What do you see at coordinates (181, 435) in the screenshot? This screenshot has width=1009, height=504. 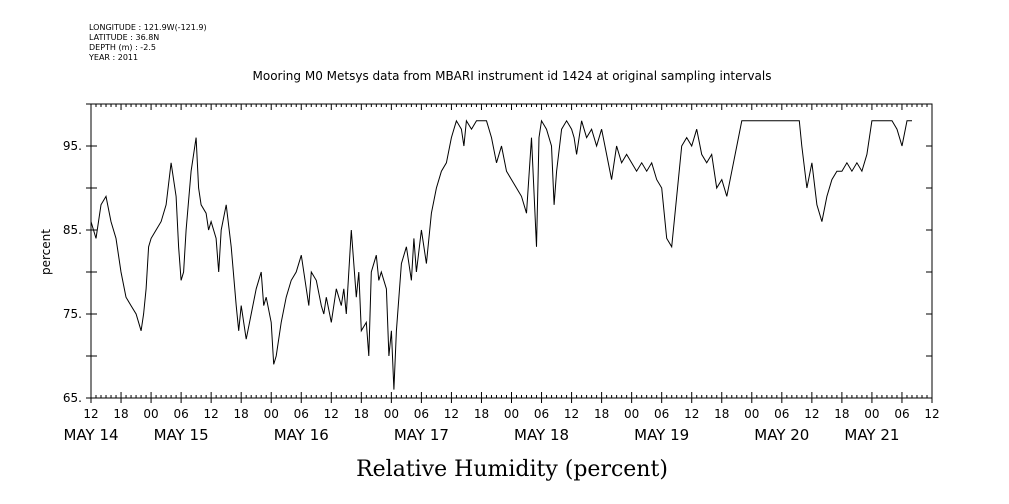 I see `date-label: MAY 15` at bounding box center [181, 435].